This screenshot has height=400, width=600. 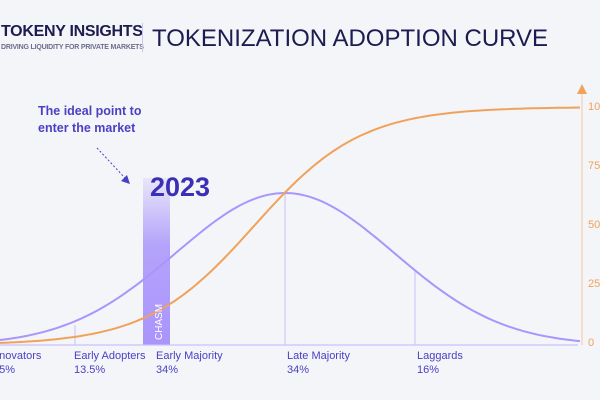 I want to click on segment-name: Late Majority, so click(x=318, y=356).